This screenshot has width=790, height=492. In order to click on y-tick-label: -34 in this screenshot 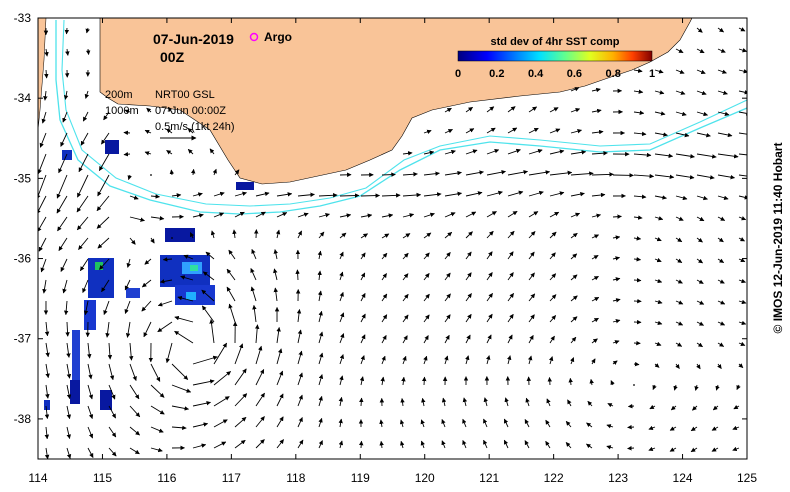, I will do `click(23, 98)`.